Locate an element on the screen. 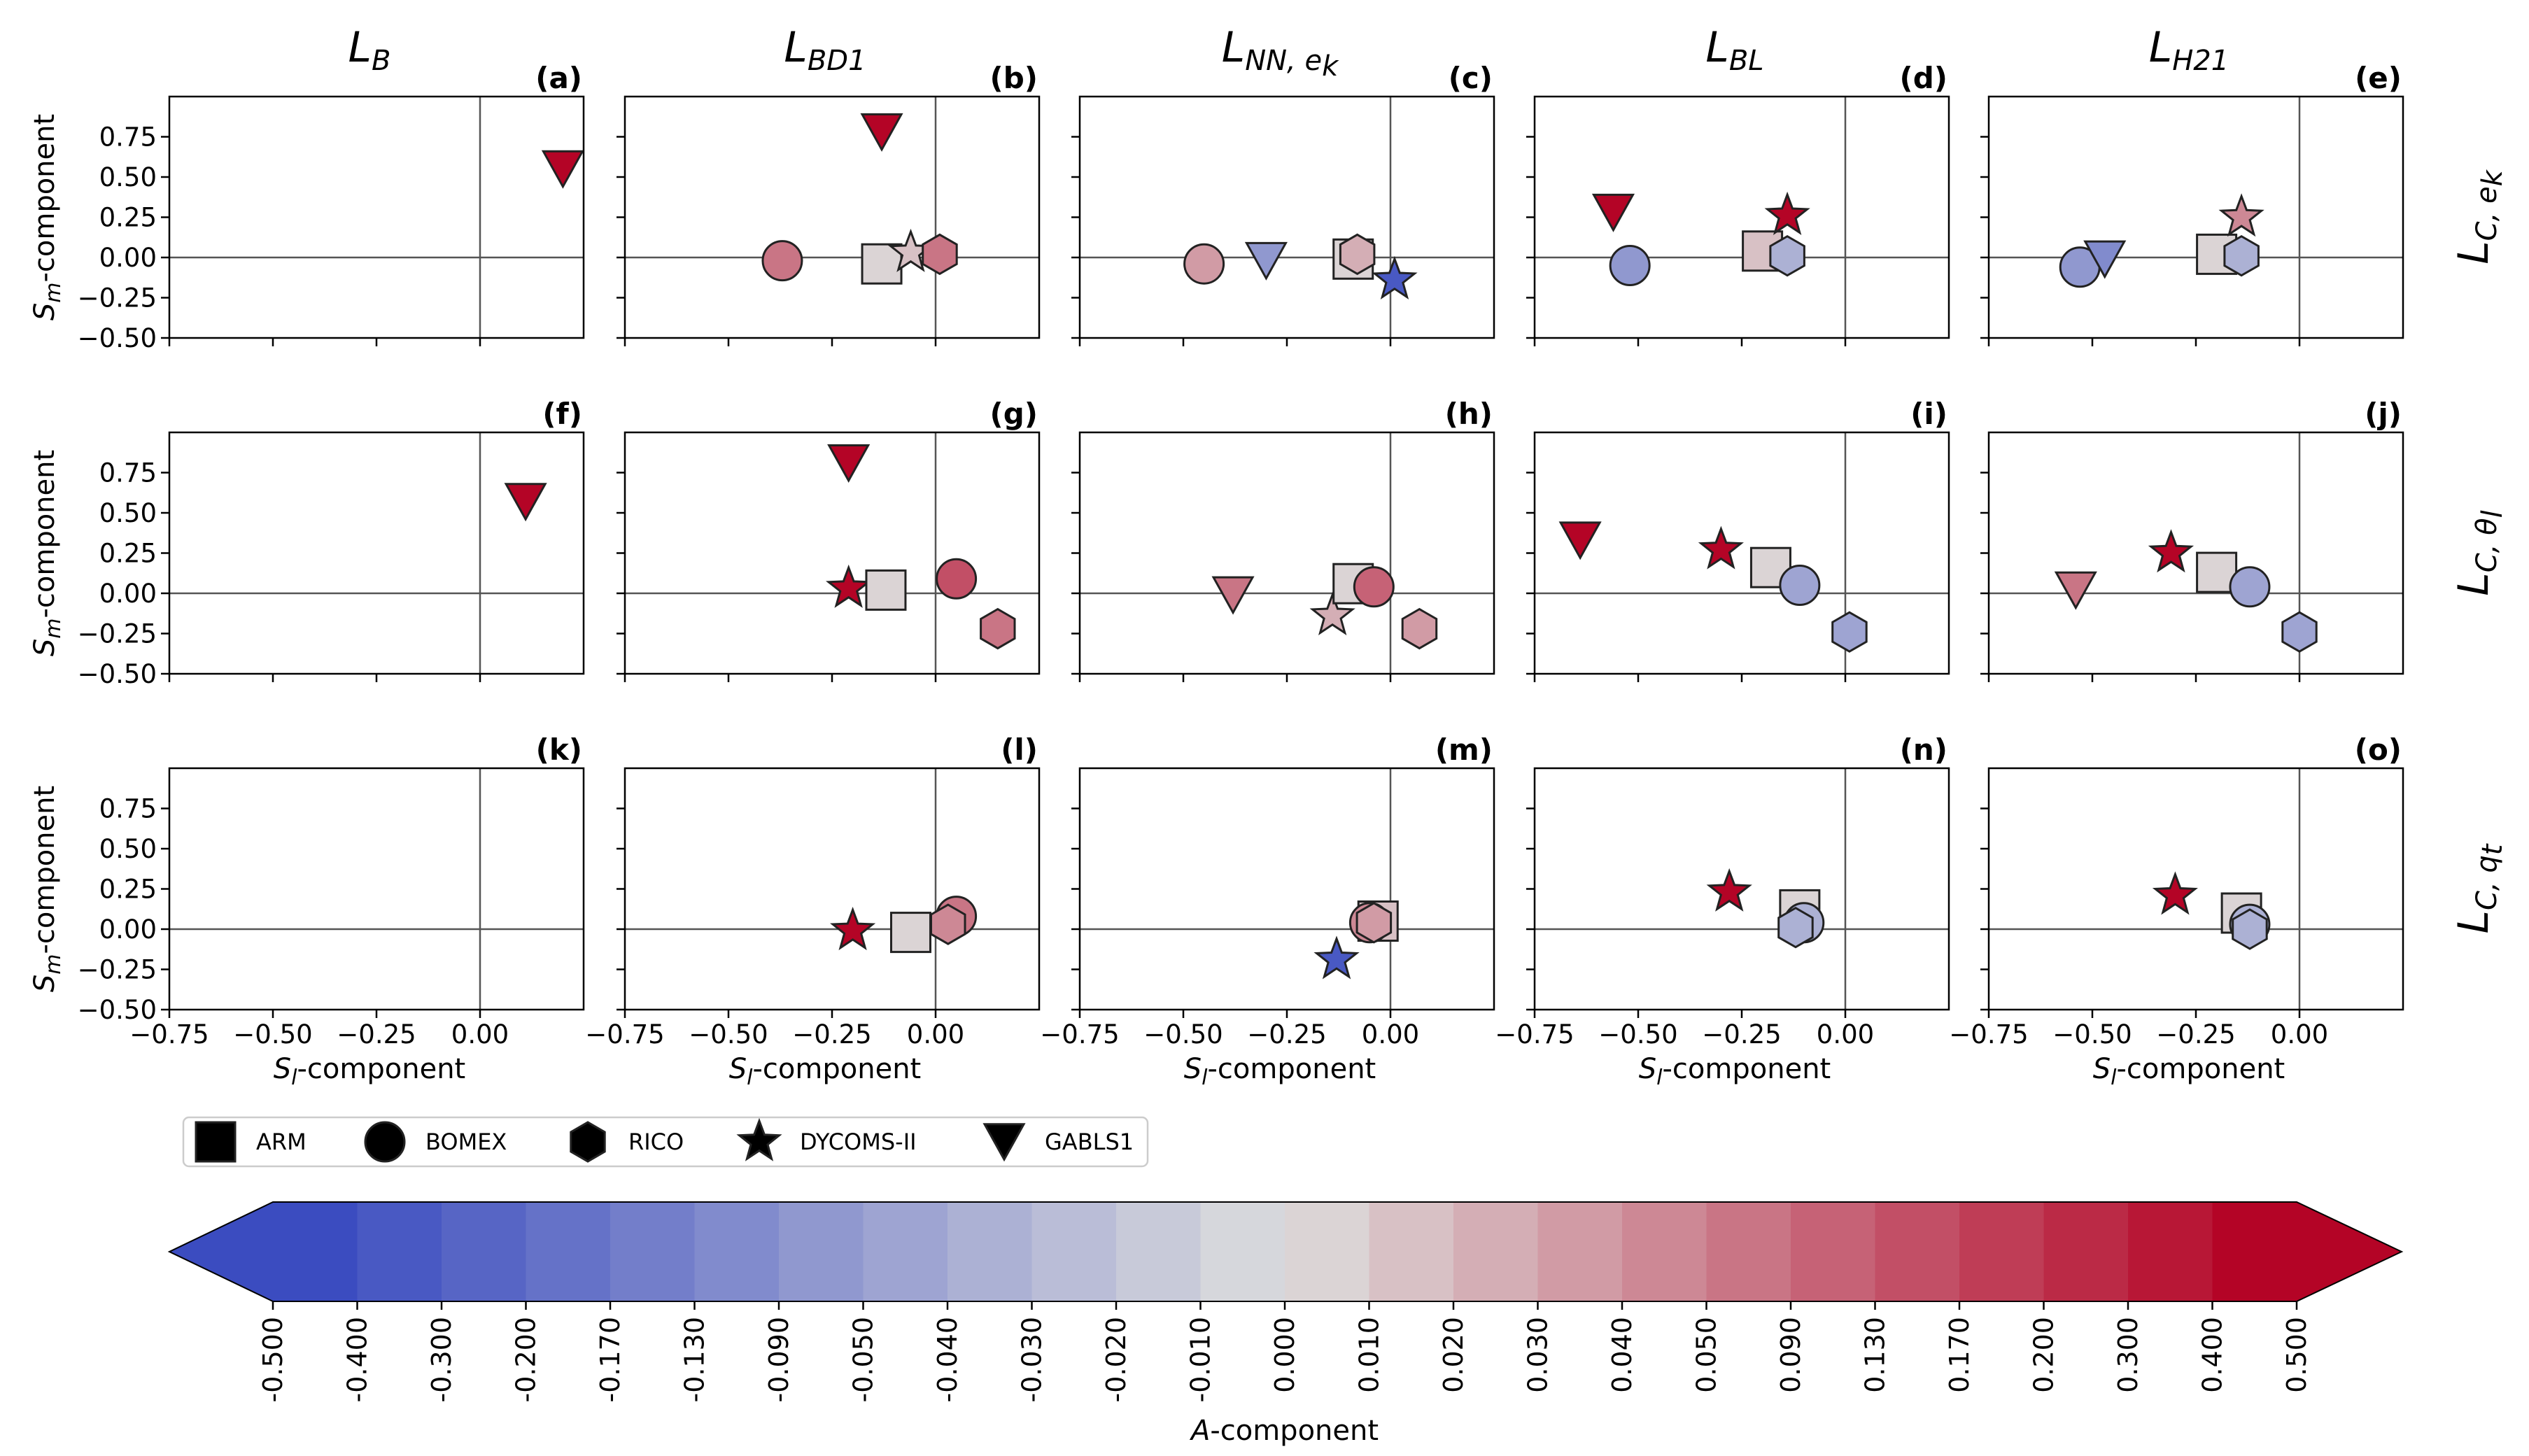  x-tick-label: −0.75 is located at coordinates (1988, 1034).